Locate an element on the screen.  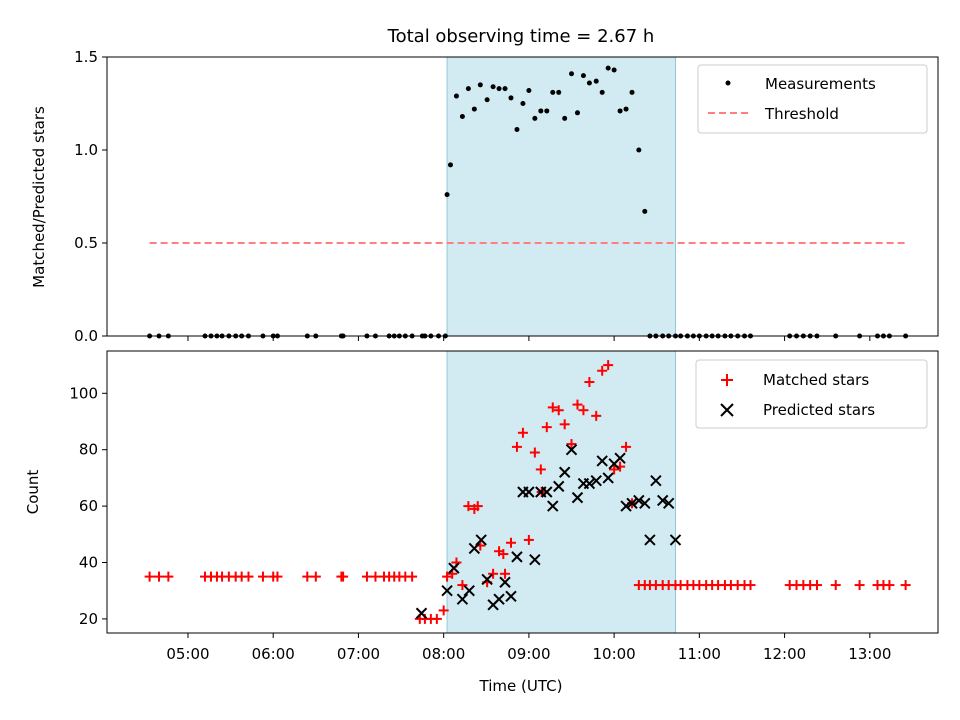
legend-measurements-label: Measurements is located at coordinates (820, 84).